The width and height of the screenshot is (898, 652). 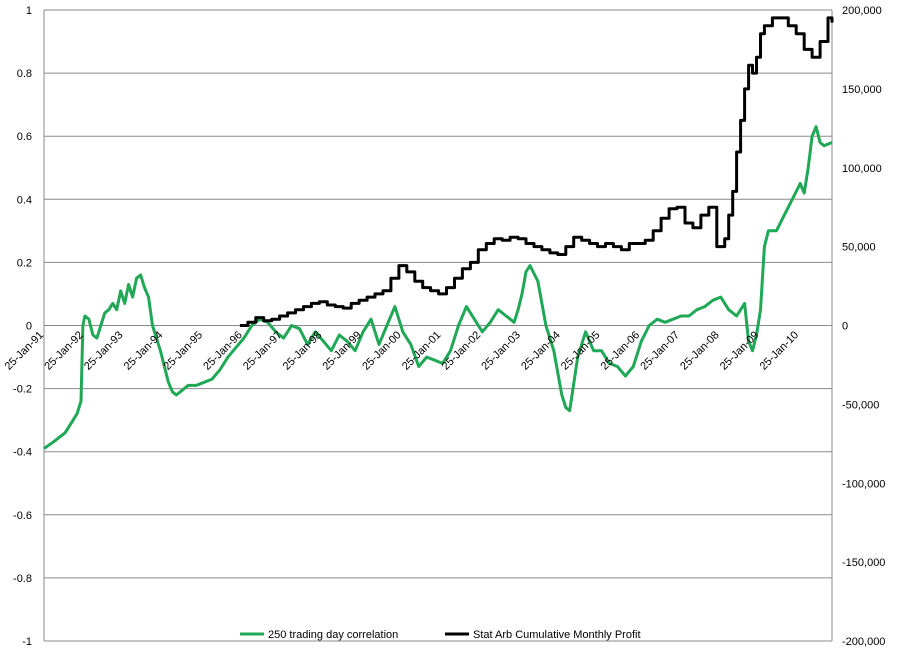 What do you see at coordinates (144, 351) in the screenshot?
I see `x-tick-label: 25-Jan-94` at bounding box center [144, 351].